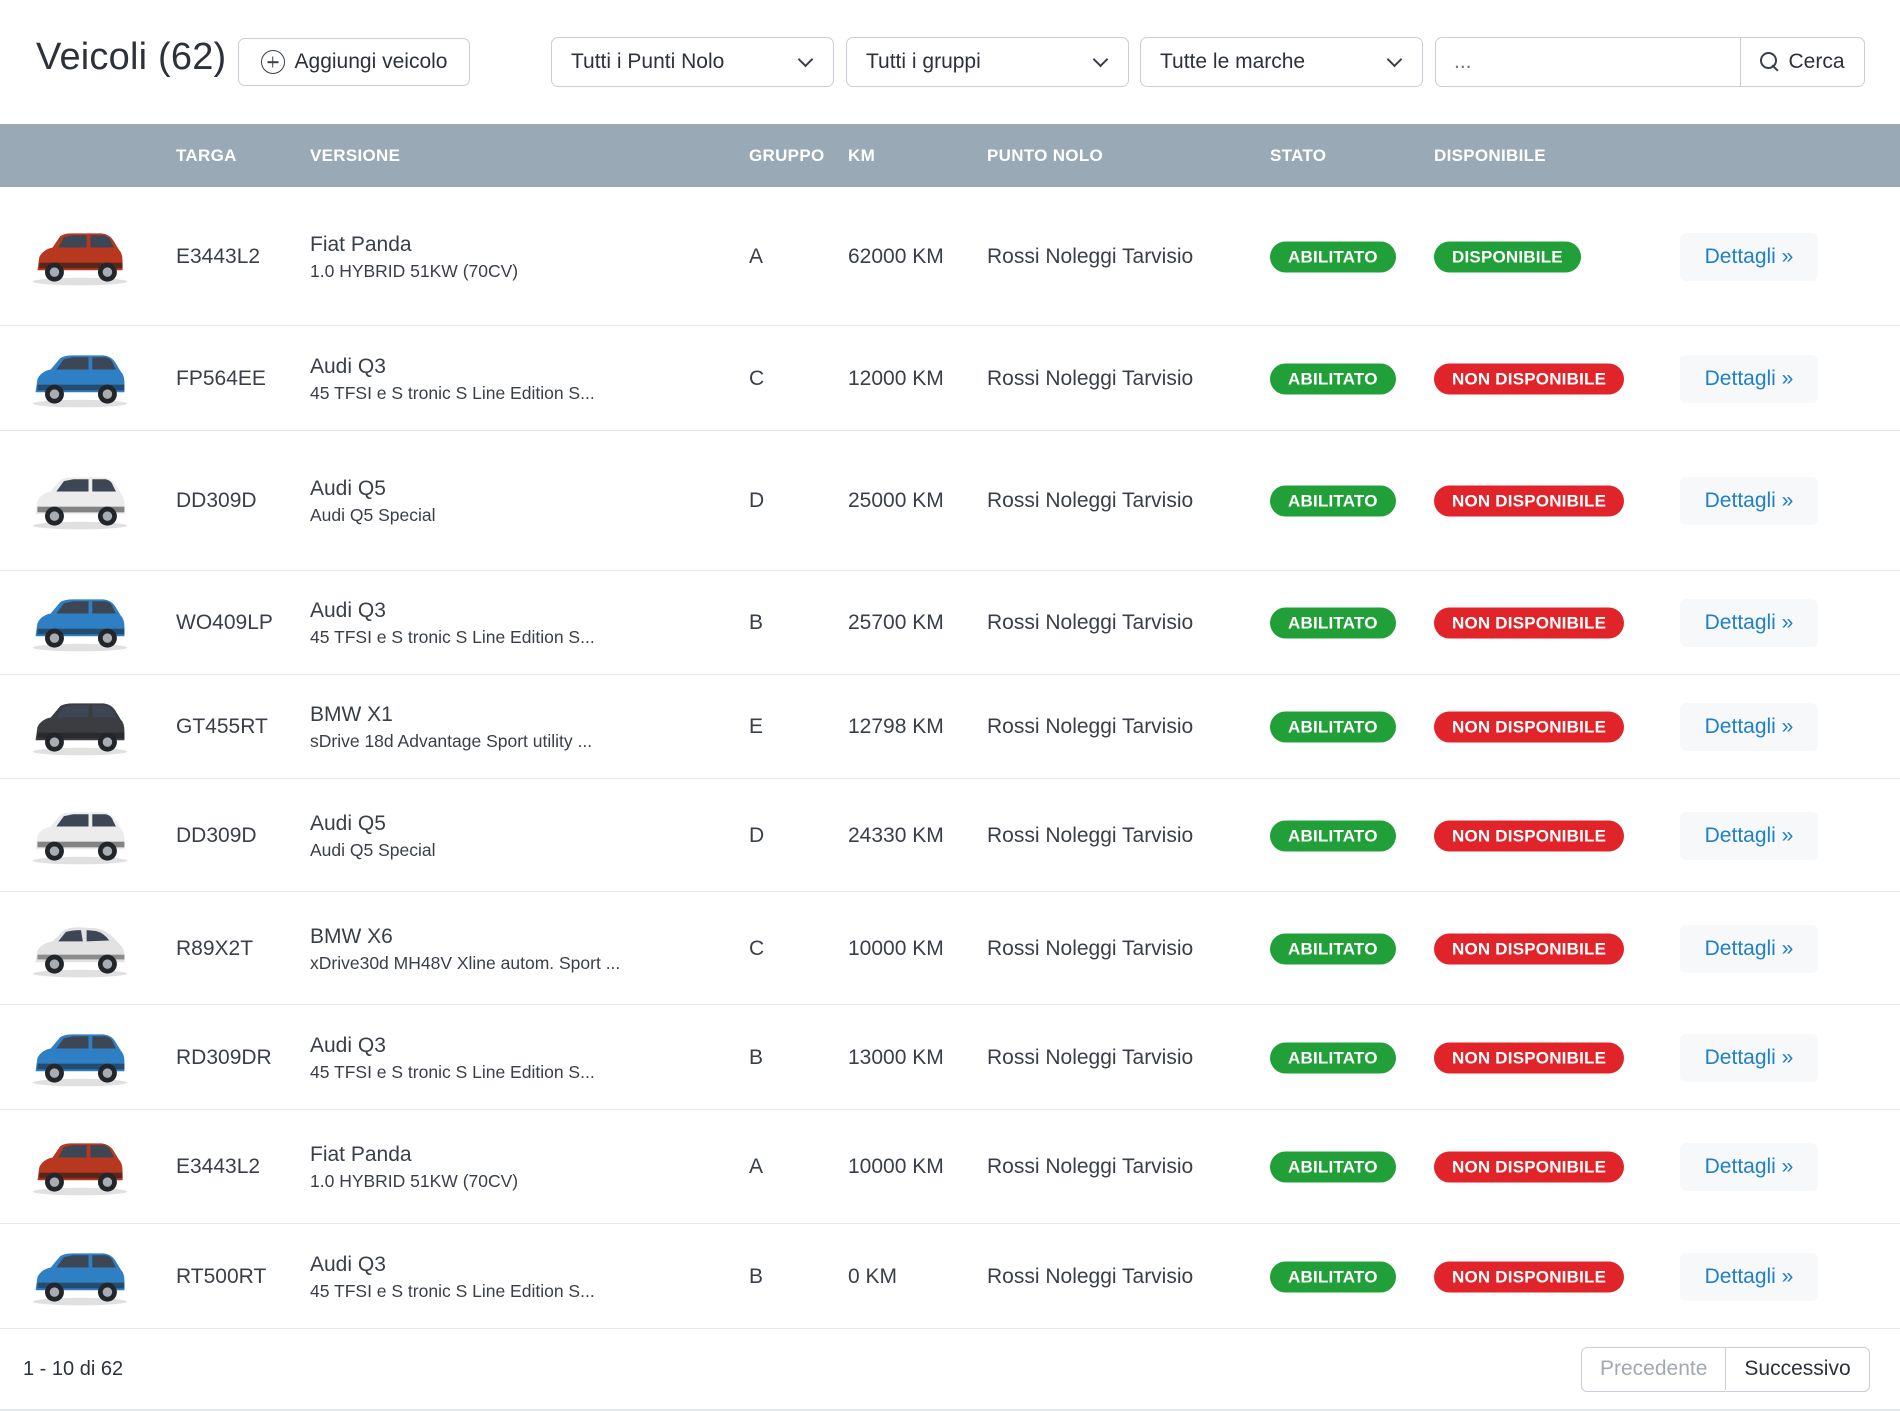 This screenshot has height=1411, width=1900. What do you see at coordinates (1802, 62) in the screenshot?
I see `search-button: Cerca` at bounding box center [1802, 62].